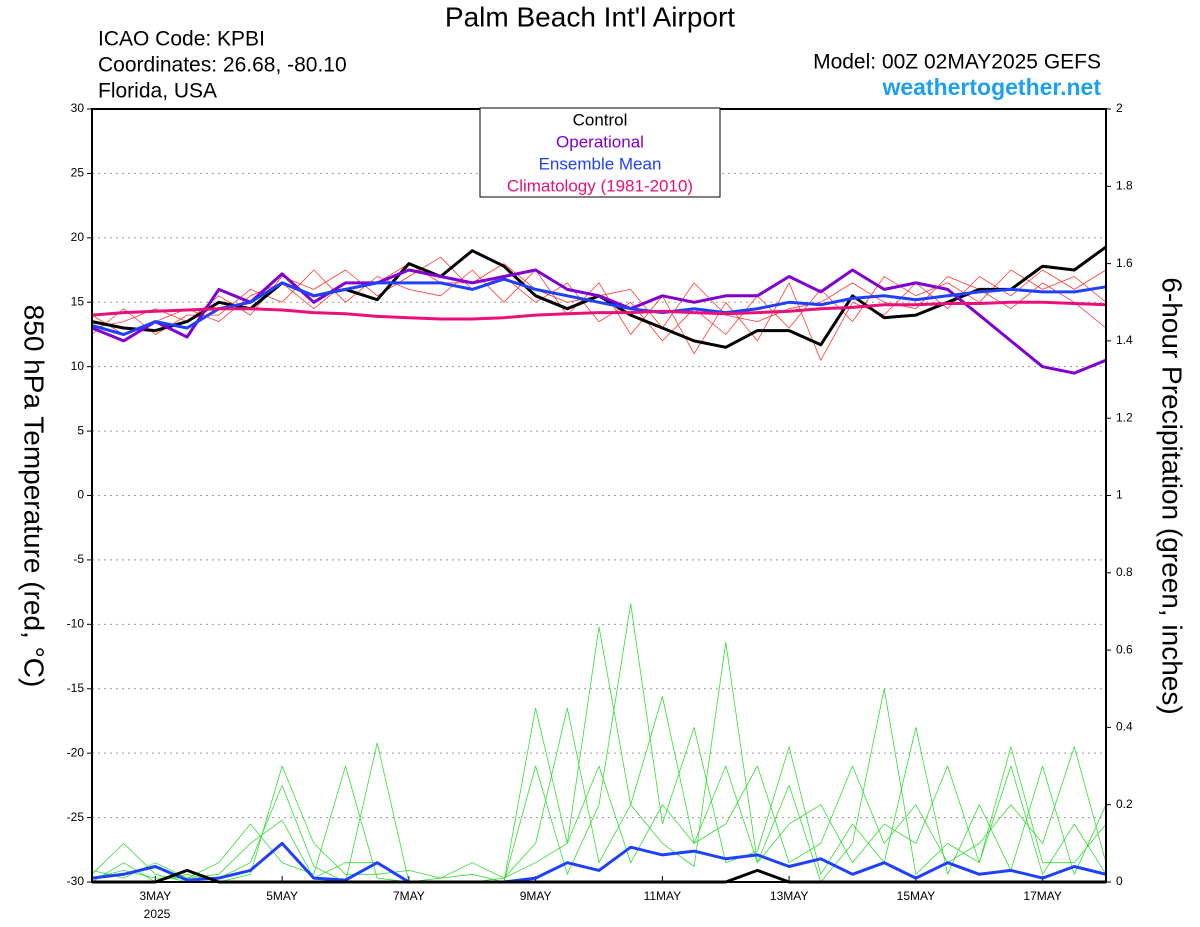 The width and height of the screenshot is (1200, 927). What do you see at coordinates (157, 914) in the screenshot?
I see `x-sublabel: 2025` at bounding box center [157, 914].